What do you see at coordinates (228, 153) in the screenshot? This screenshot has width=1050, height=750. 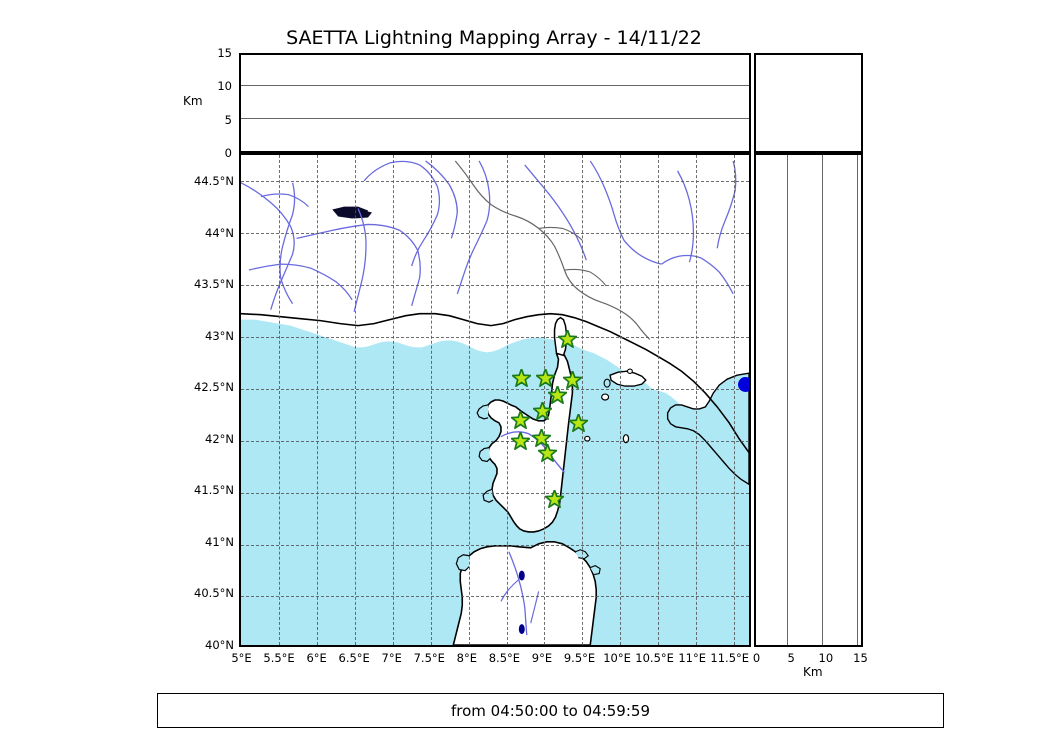 I see `altitude-tick-0: 0` at bounding box center [228, 153].